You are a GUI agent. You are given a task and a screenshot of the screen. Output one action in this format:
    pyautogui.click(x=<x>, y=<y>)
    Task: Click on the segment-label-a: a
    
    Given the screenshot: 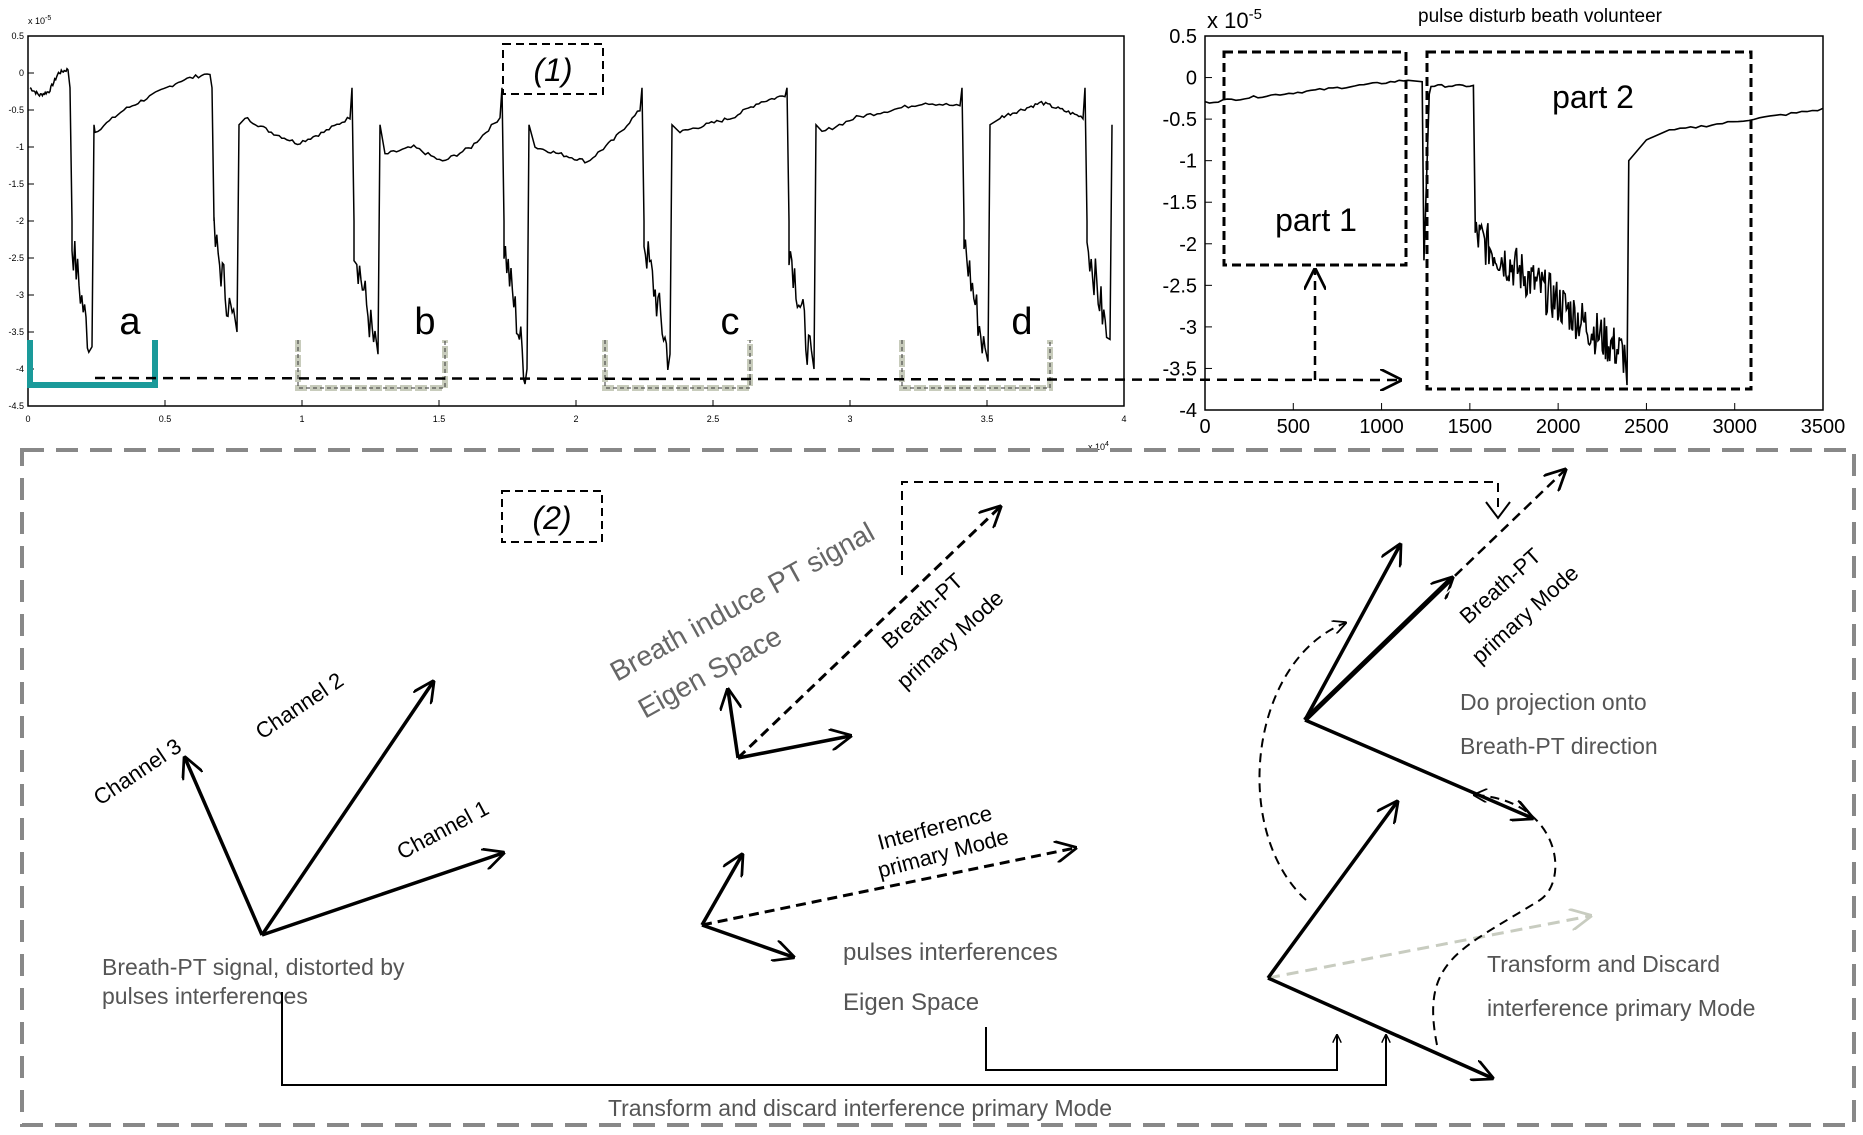 What is the action you would take?
    pyautogui.click(x=130, y=322)
    